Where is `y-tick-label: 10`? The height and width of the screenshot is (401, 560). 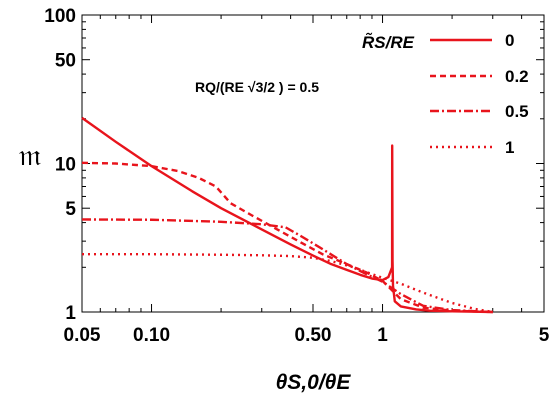 y-tick-label: 10 is located at coordinates (65, 165).